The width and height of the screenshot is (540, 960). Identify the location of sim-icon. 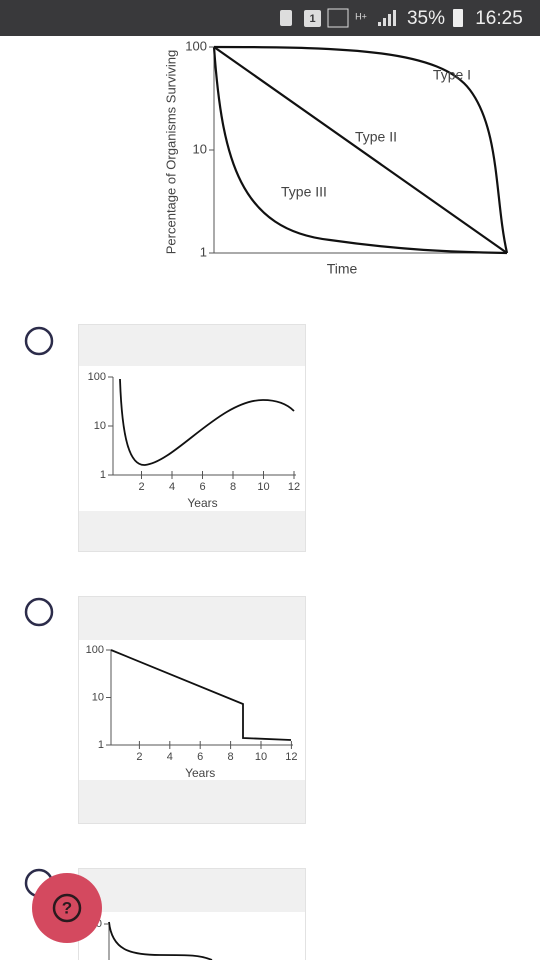
(312, 18).